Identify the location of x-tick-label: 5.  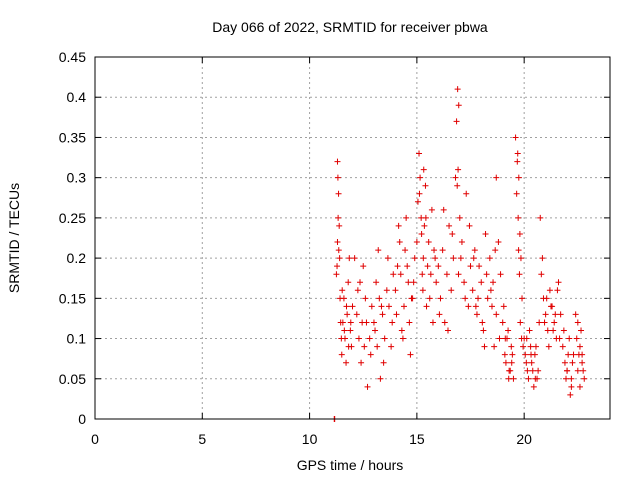
(202, 439).